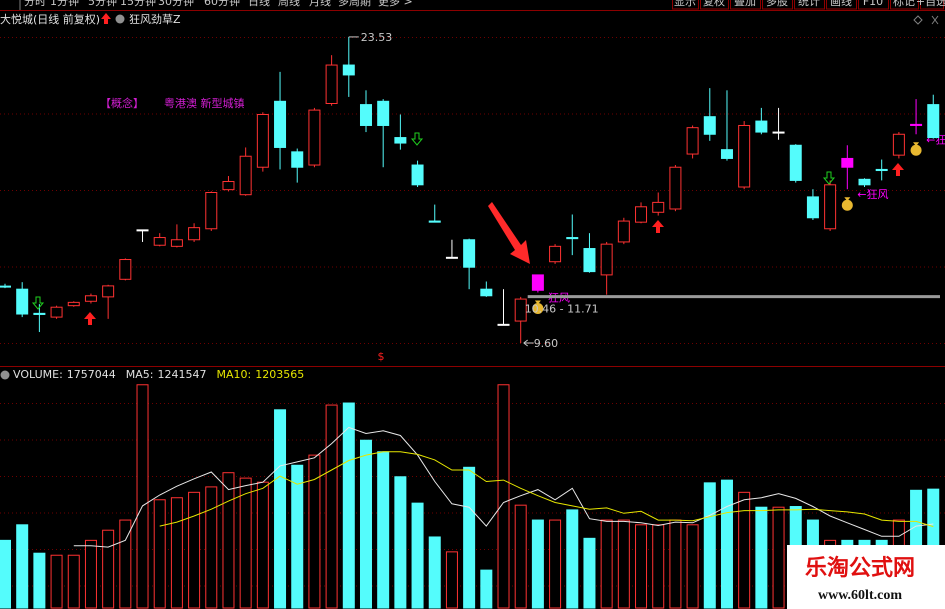 Image resolution: width=945 pixels, height=609 pixels. I want to click on toolbar-button: F10, so click(873, 4).